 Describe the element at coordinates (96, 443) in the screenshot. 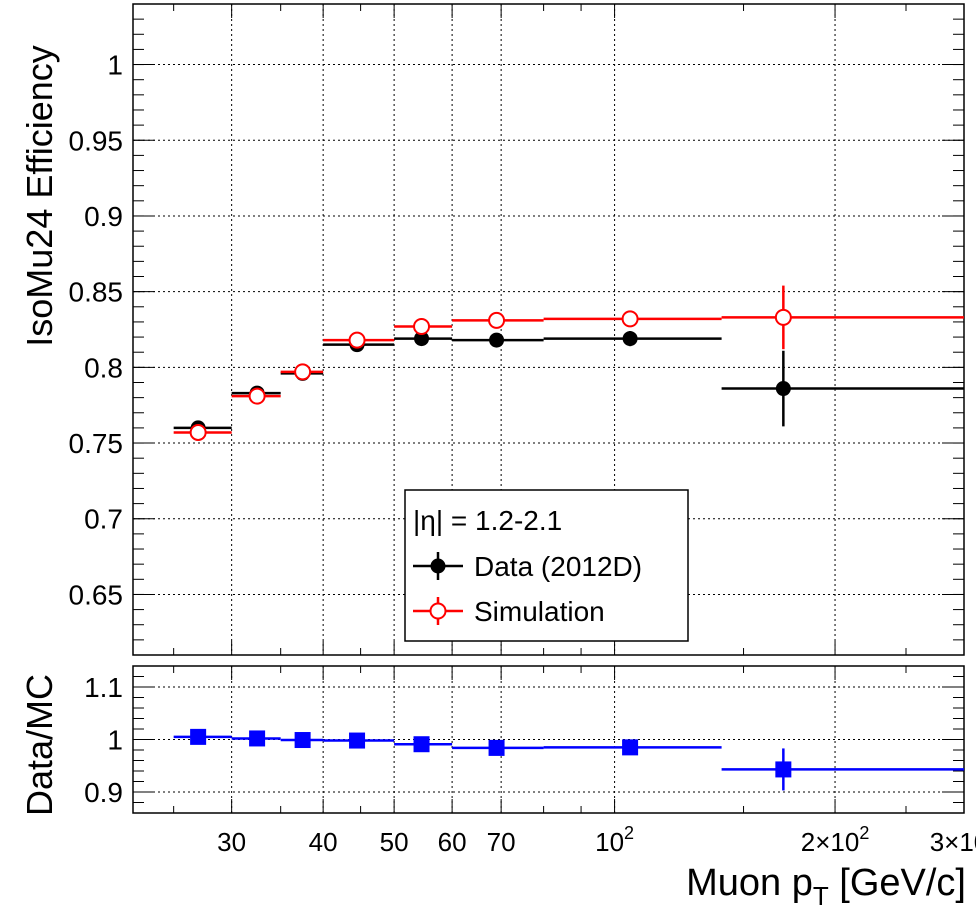

I see `y-tick-label: 0.75` at that location.